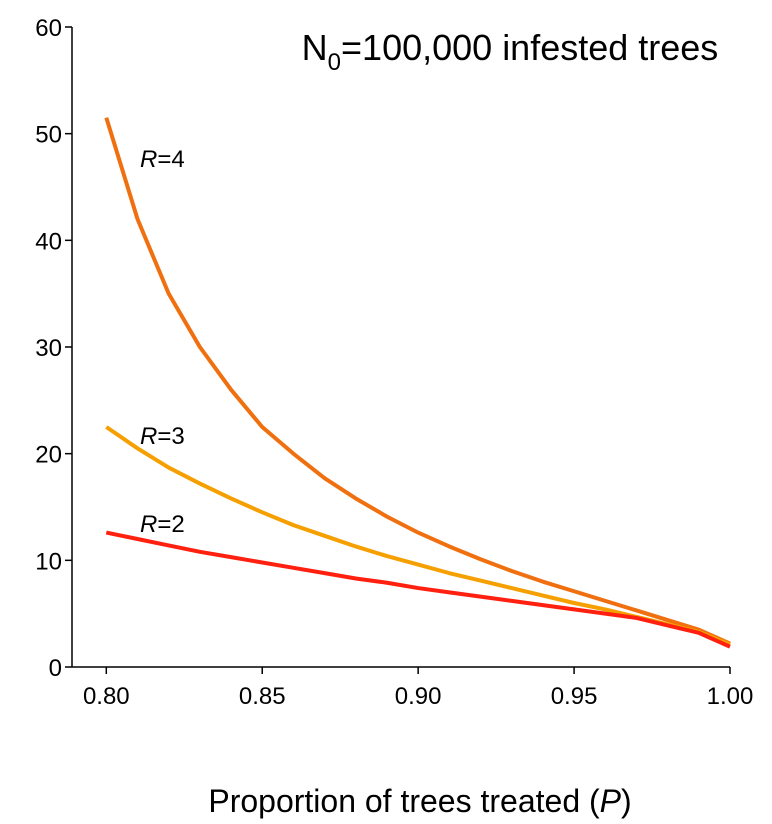 This screenshot has height=824, width=772. I want to click on series-label-value: =3, so click(170, 436).